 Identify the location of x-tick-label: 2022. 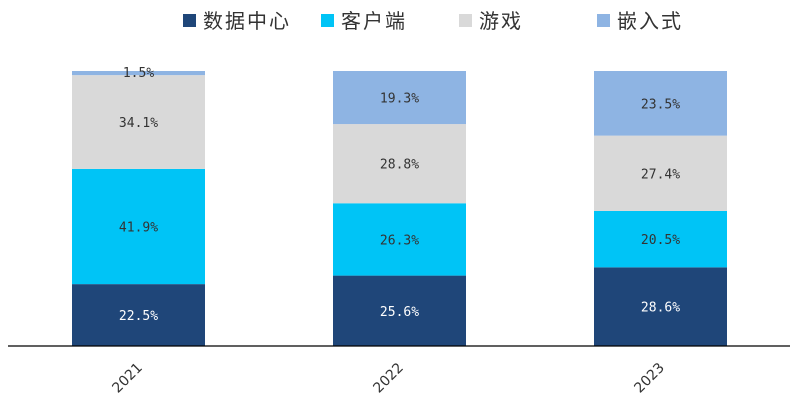
(388, 378).